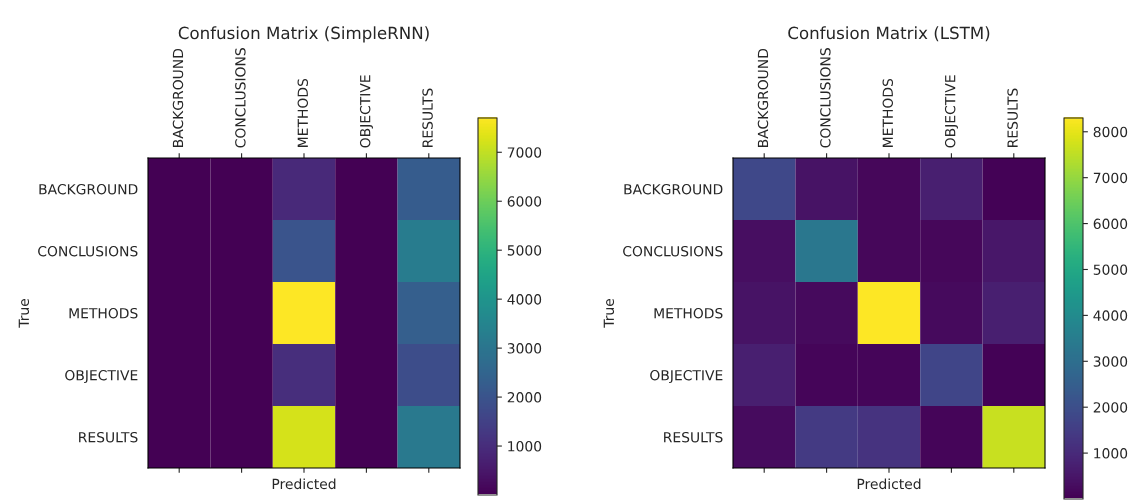 The image size is (1129, 502). What do you see at coordinates (1110, 132) in the screenshot?
I see `color-bar-label: 8000` at bounding box center [1110, 132].